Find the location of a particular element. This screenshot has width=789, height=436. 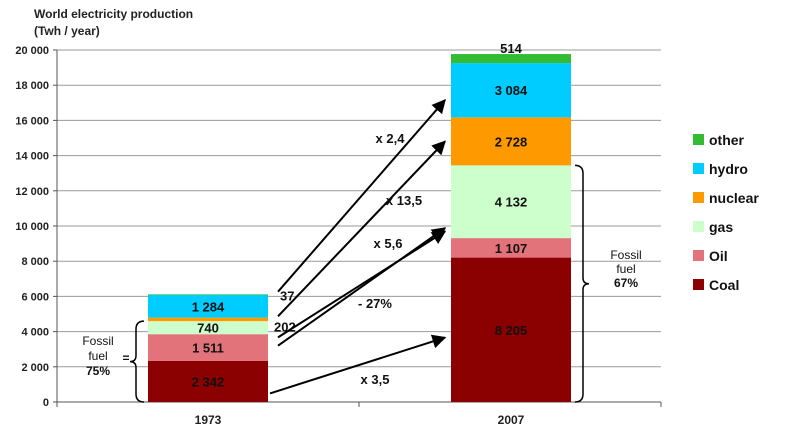

y-tick-label: 10 000 is located at coordinates (32, 227).